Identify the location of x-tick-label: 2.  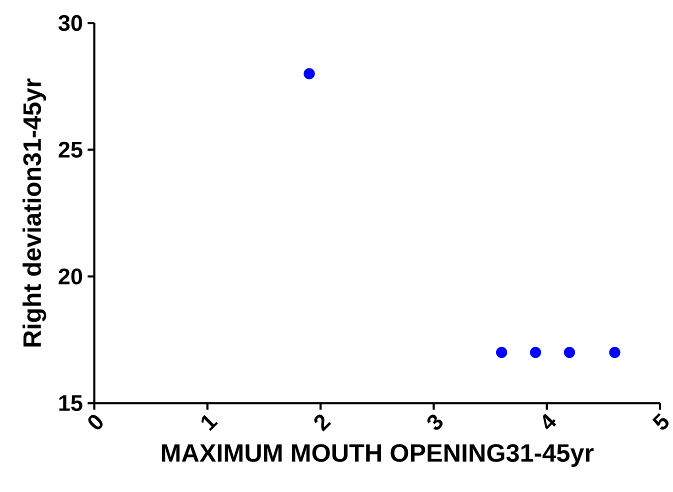
(323, 423).